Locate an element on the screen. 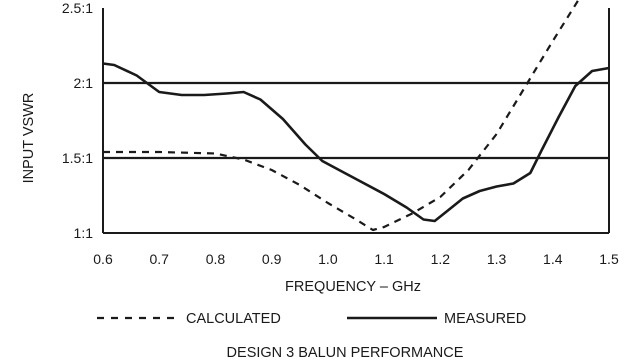  x-tick-label: 1.4 is located at coordinates (553, 259).